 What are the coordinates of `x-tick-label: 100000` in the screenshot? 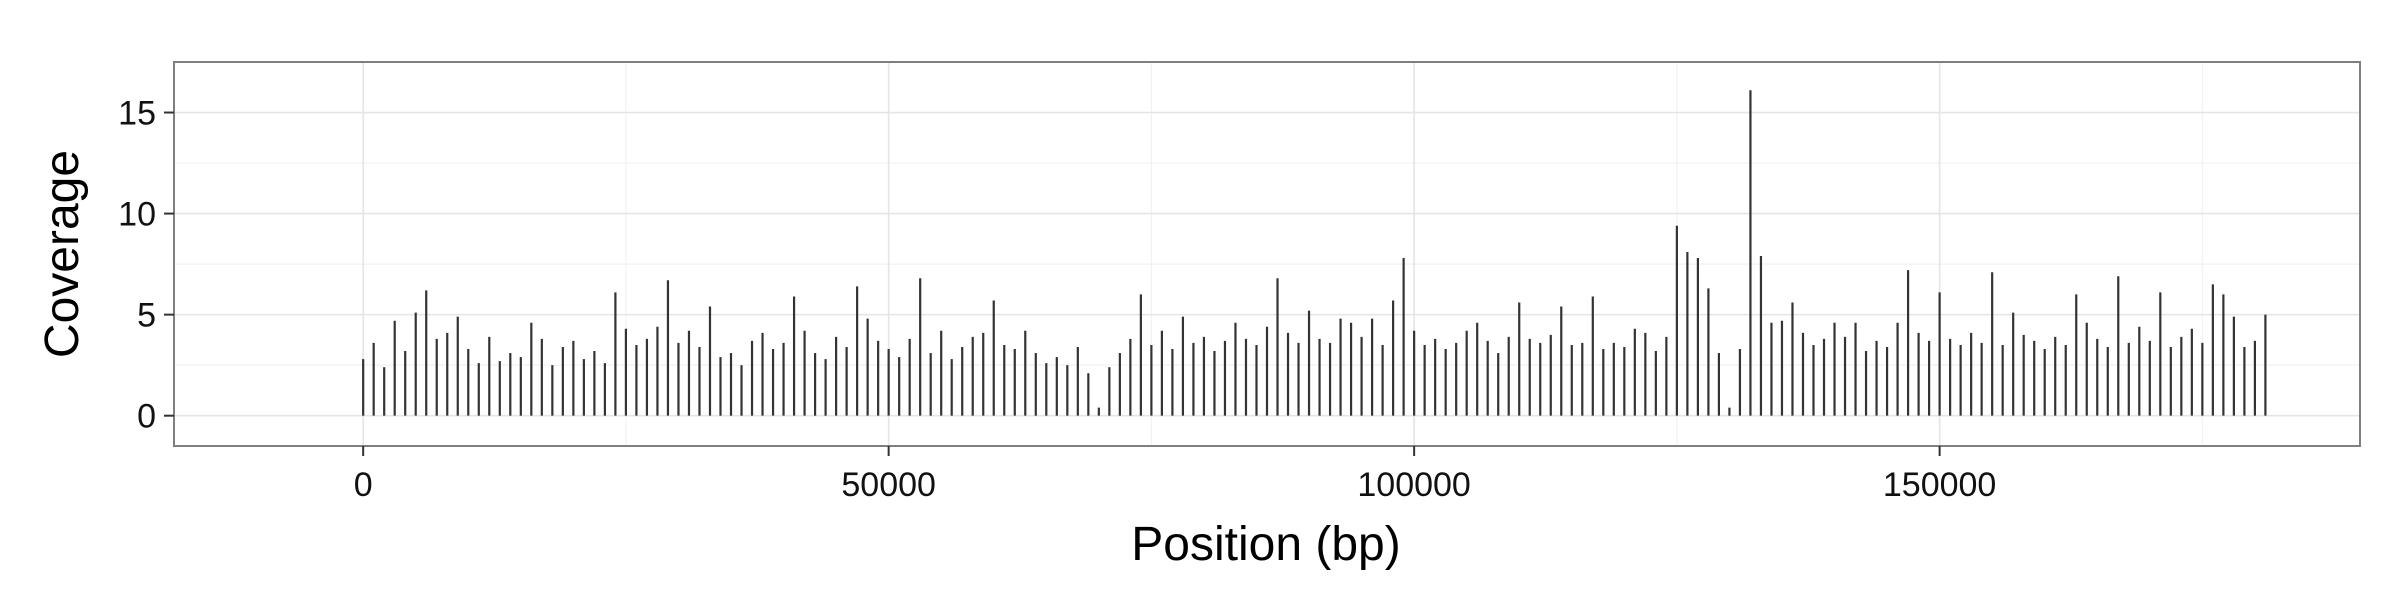 It's located at (1413, 485).